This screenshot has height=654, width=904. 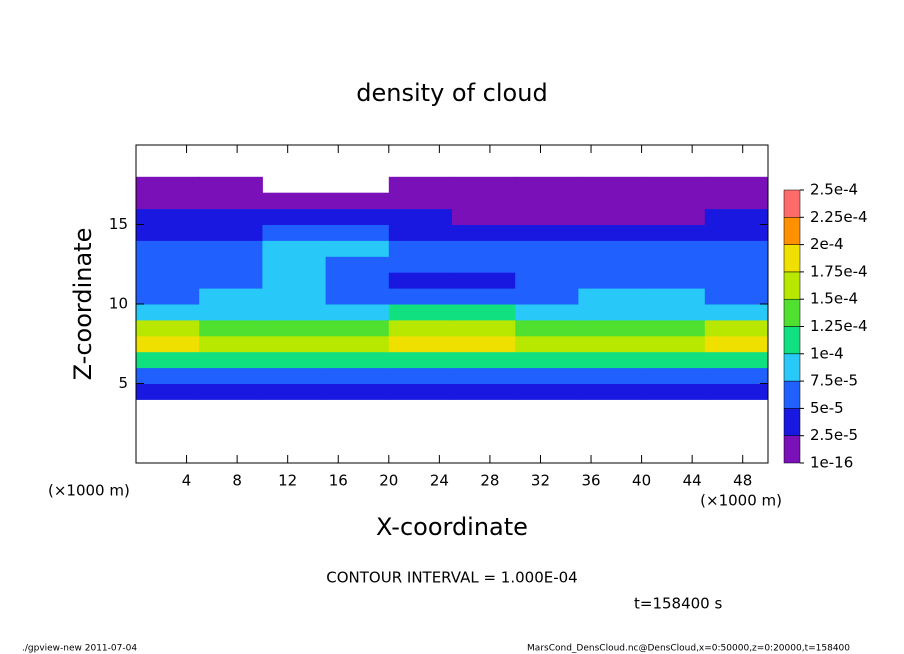 I want to click on x-tick-label: 4, so click(x=187, y=481).